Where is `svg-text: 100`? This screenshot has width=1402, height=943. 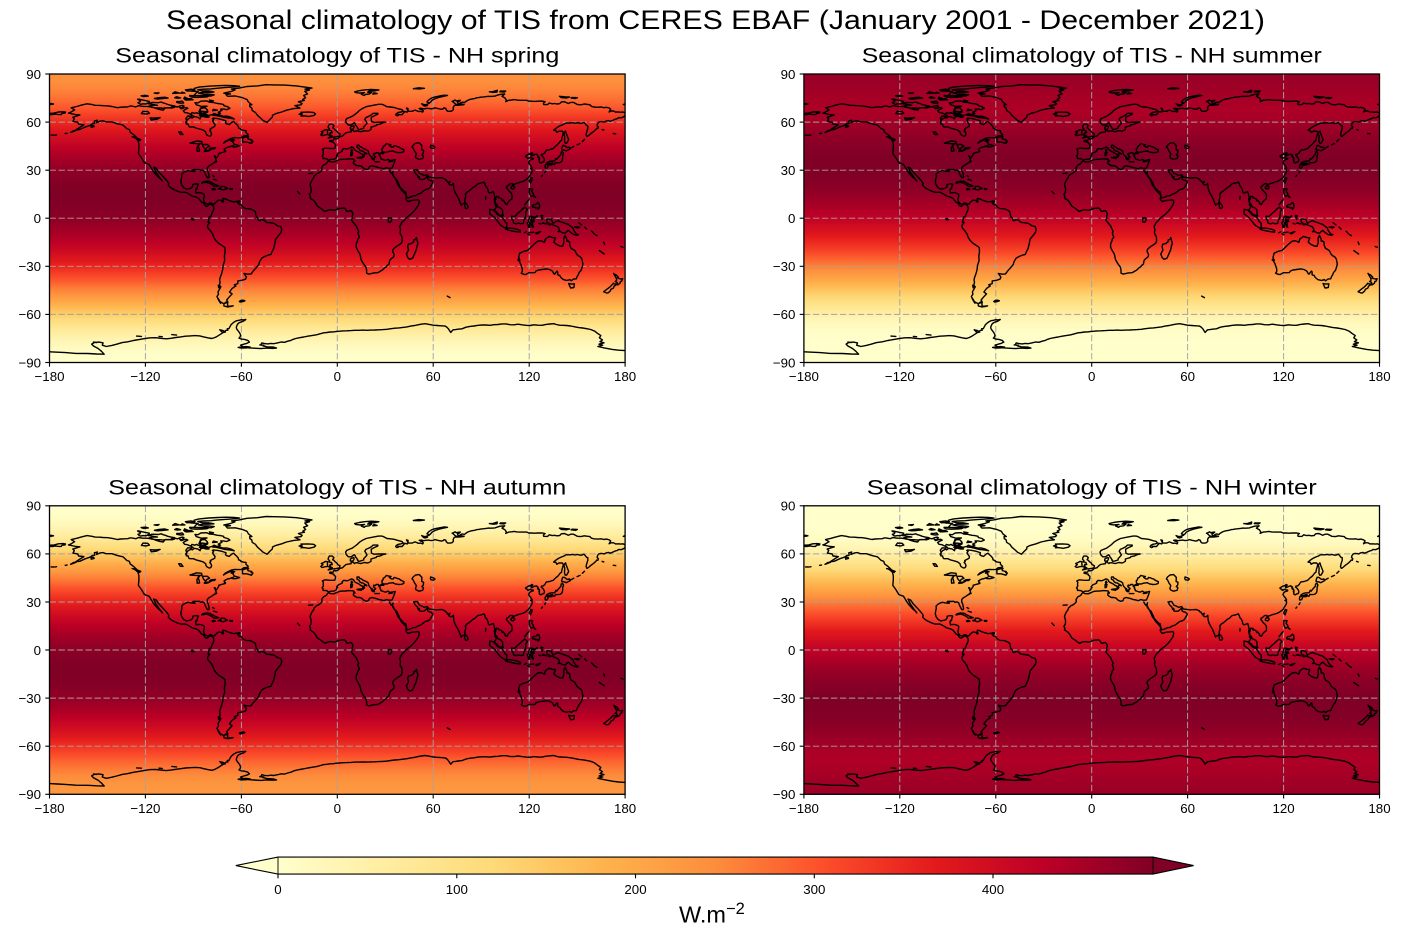
svg-text: 100 is located at coordinates (457, 889).